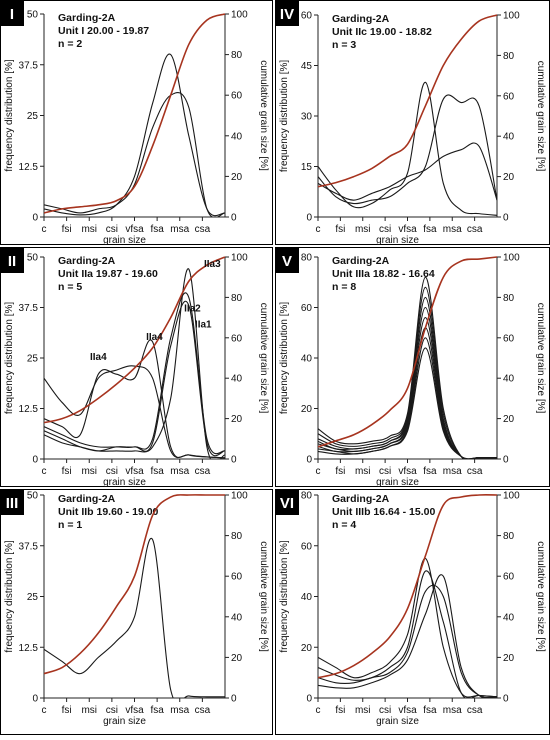 The height and width of the screenshot is (740, 550). I want to click on panel-label: VI, so click(287, 503).